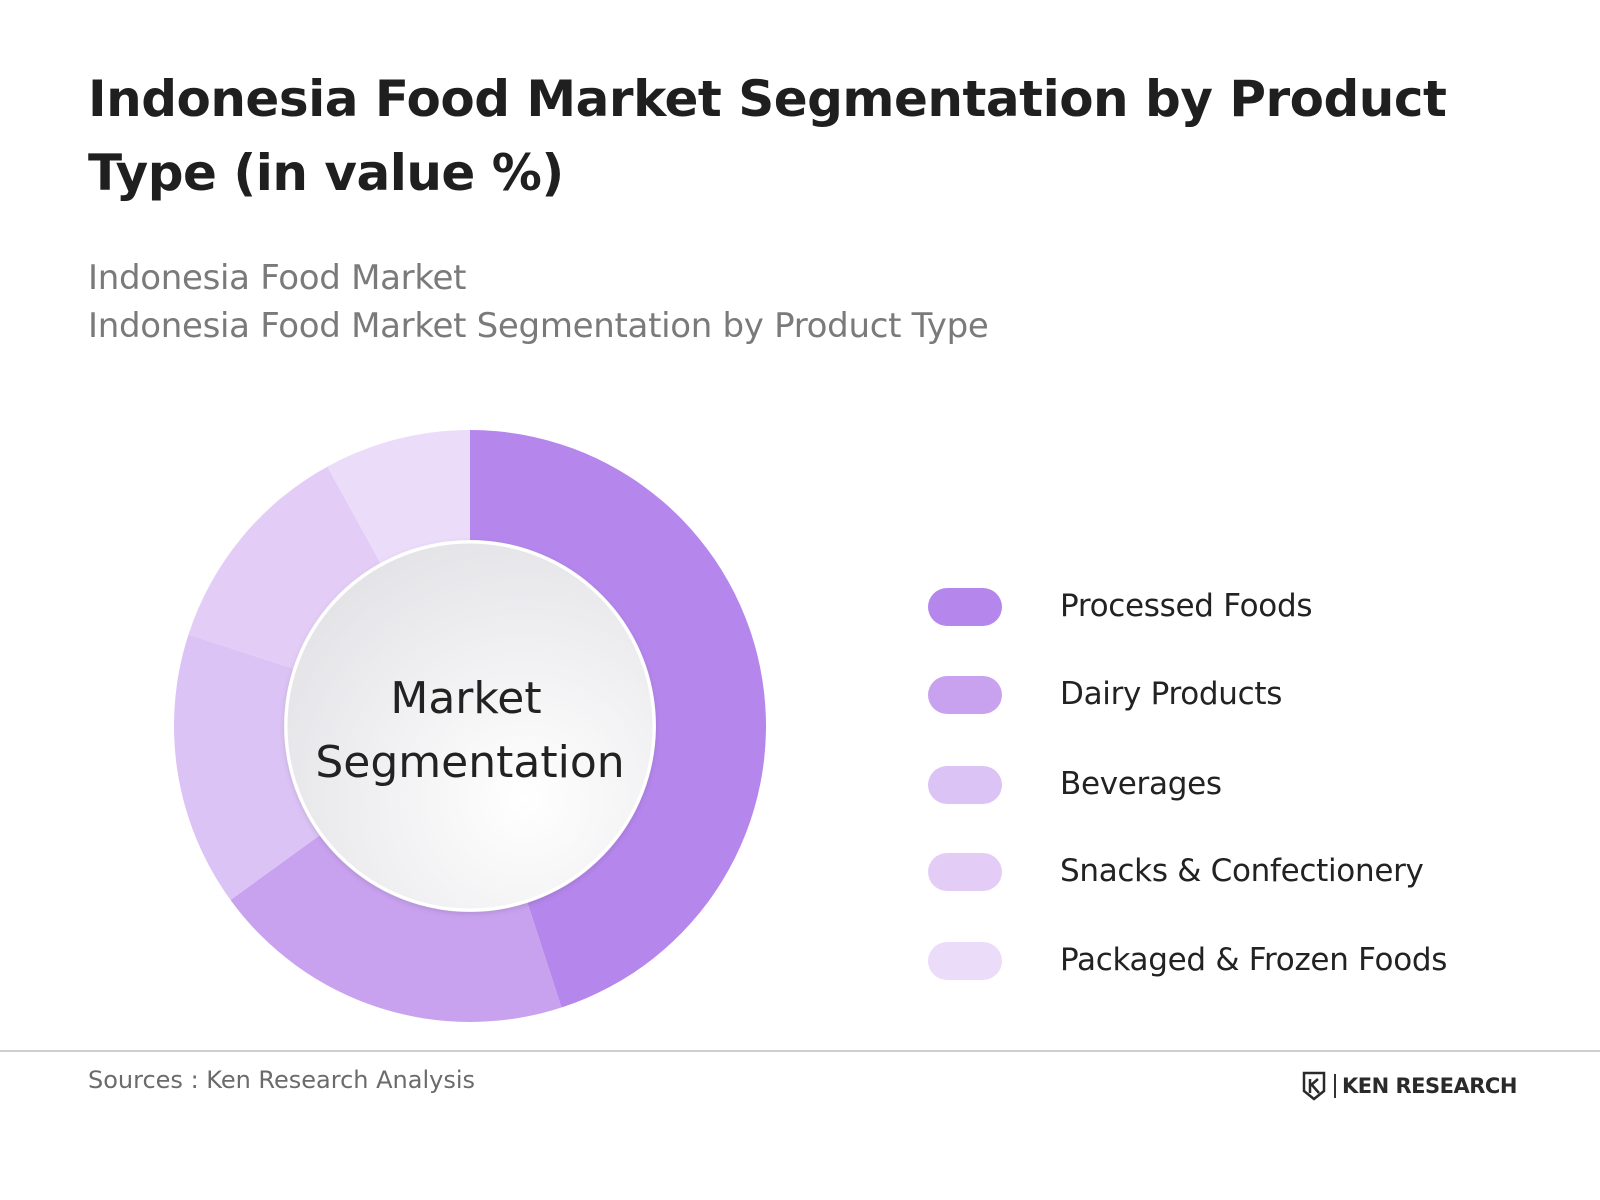 The image size is (1600, 1200). I want to click on legend-item: Dairy Products, so click(1228, 694).